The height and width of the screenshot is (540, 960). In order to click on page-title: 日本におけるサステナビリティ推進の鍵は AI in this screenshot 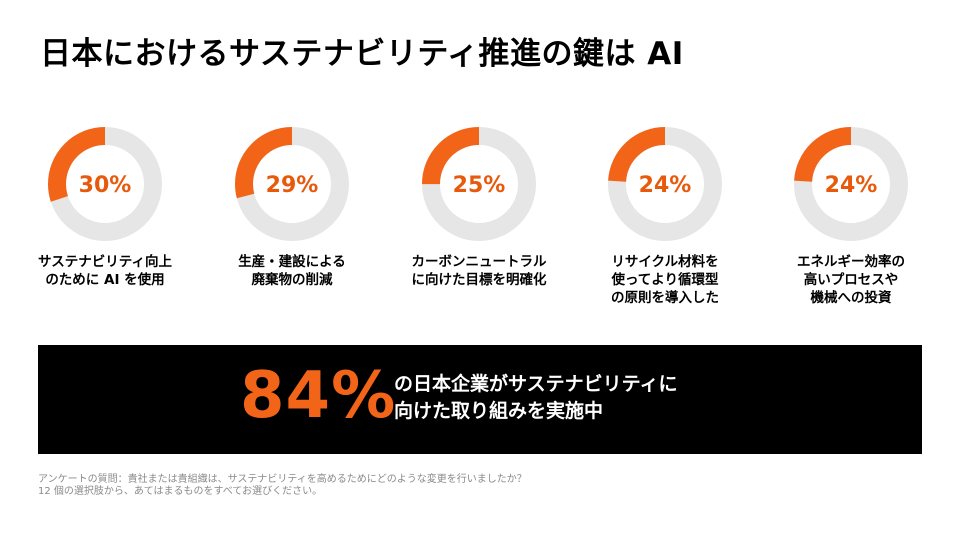, I will do `click(362, 54)`.